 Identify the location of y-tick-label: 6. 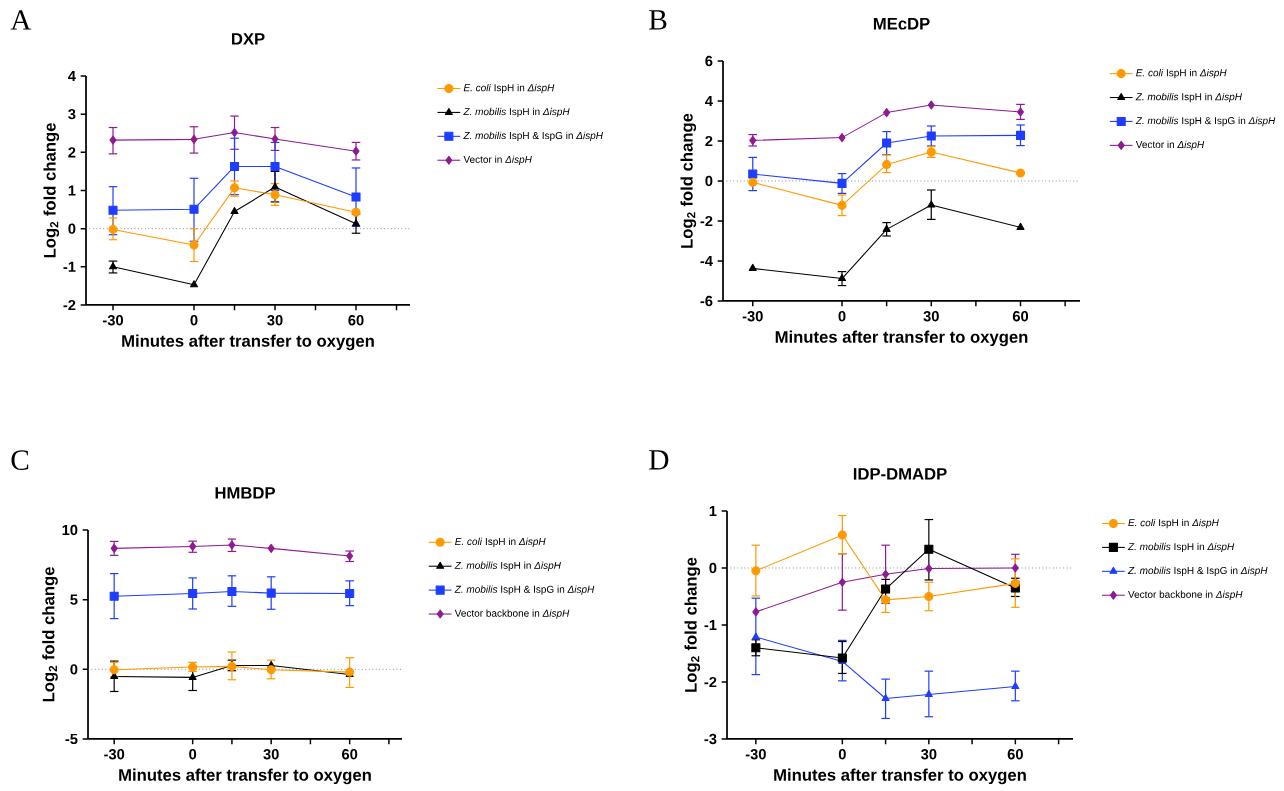
(709, 61).